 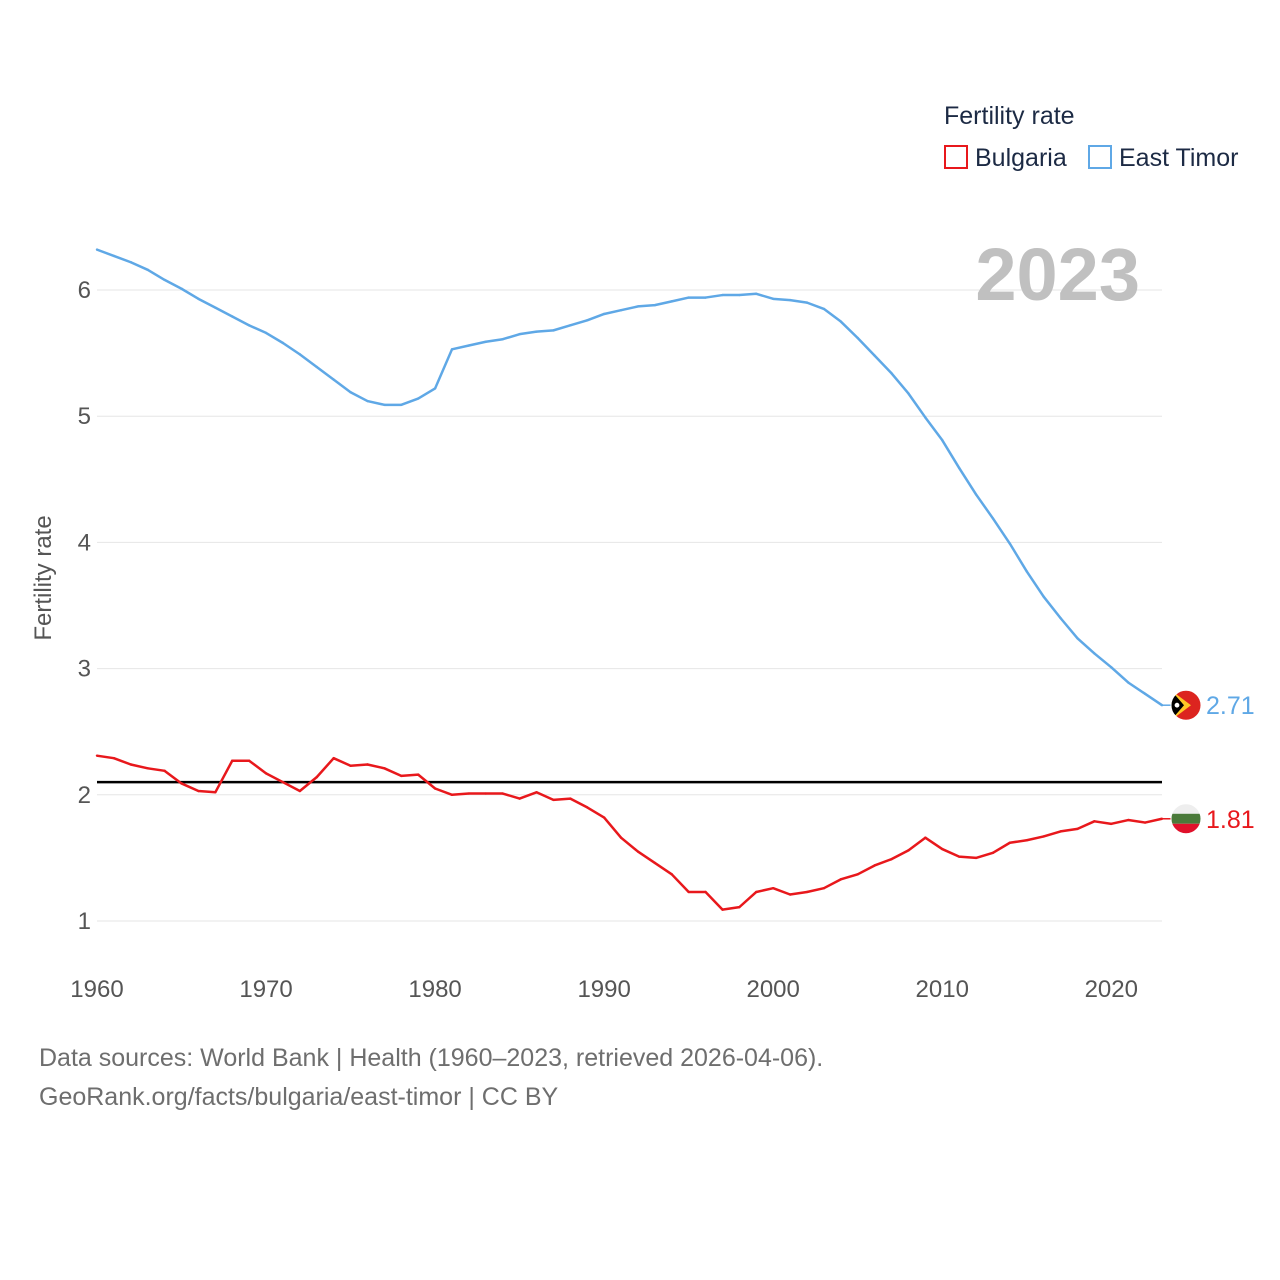 What do you see at coordinates (84, 921) in the screenshot?
I see `y-tick-label: 1` at bounding box center [84, 921].